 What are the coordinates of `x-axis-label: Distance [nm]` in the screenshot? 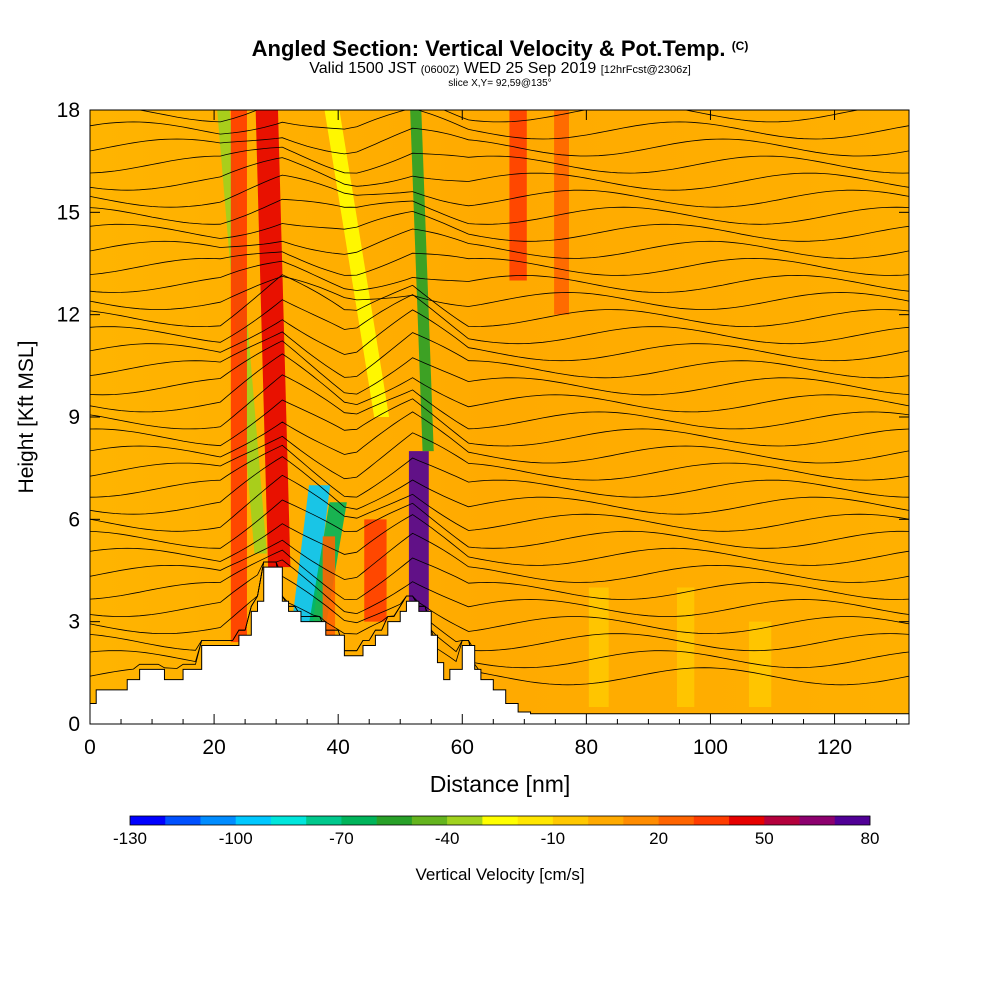 It's located at (500, 784).